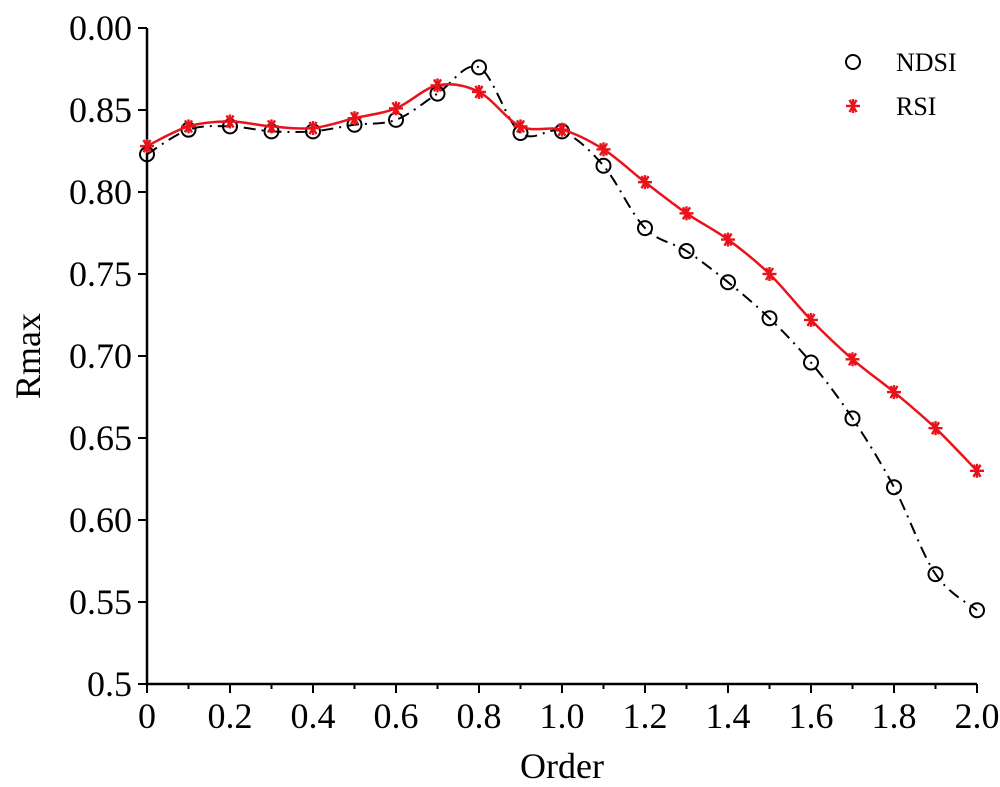 This screenshot has height=787, width=1000. I want to click on x-tick-label: 0.2, so click(230, 716).